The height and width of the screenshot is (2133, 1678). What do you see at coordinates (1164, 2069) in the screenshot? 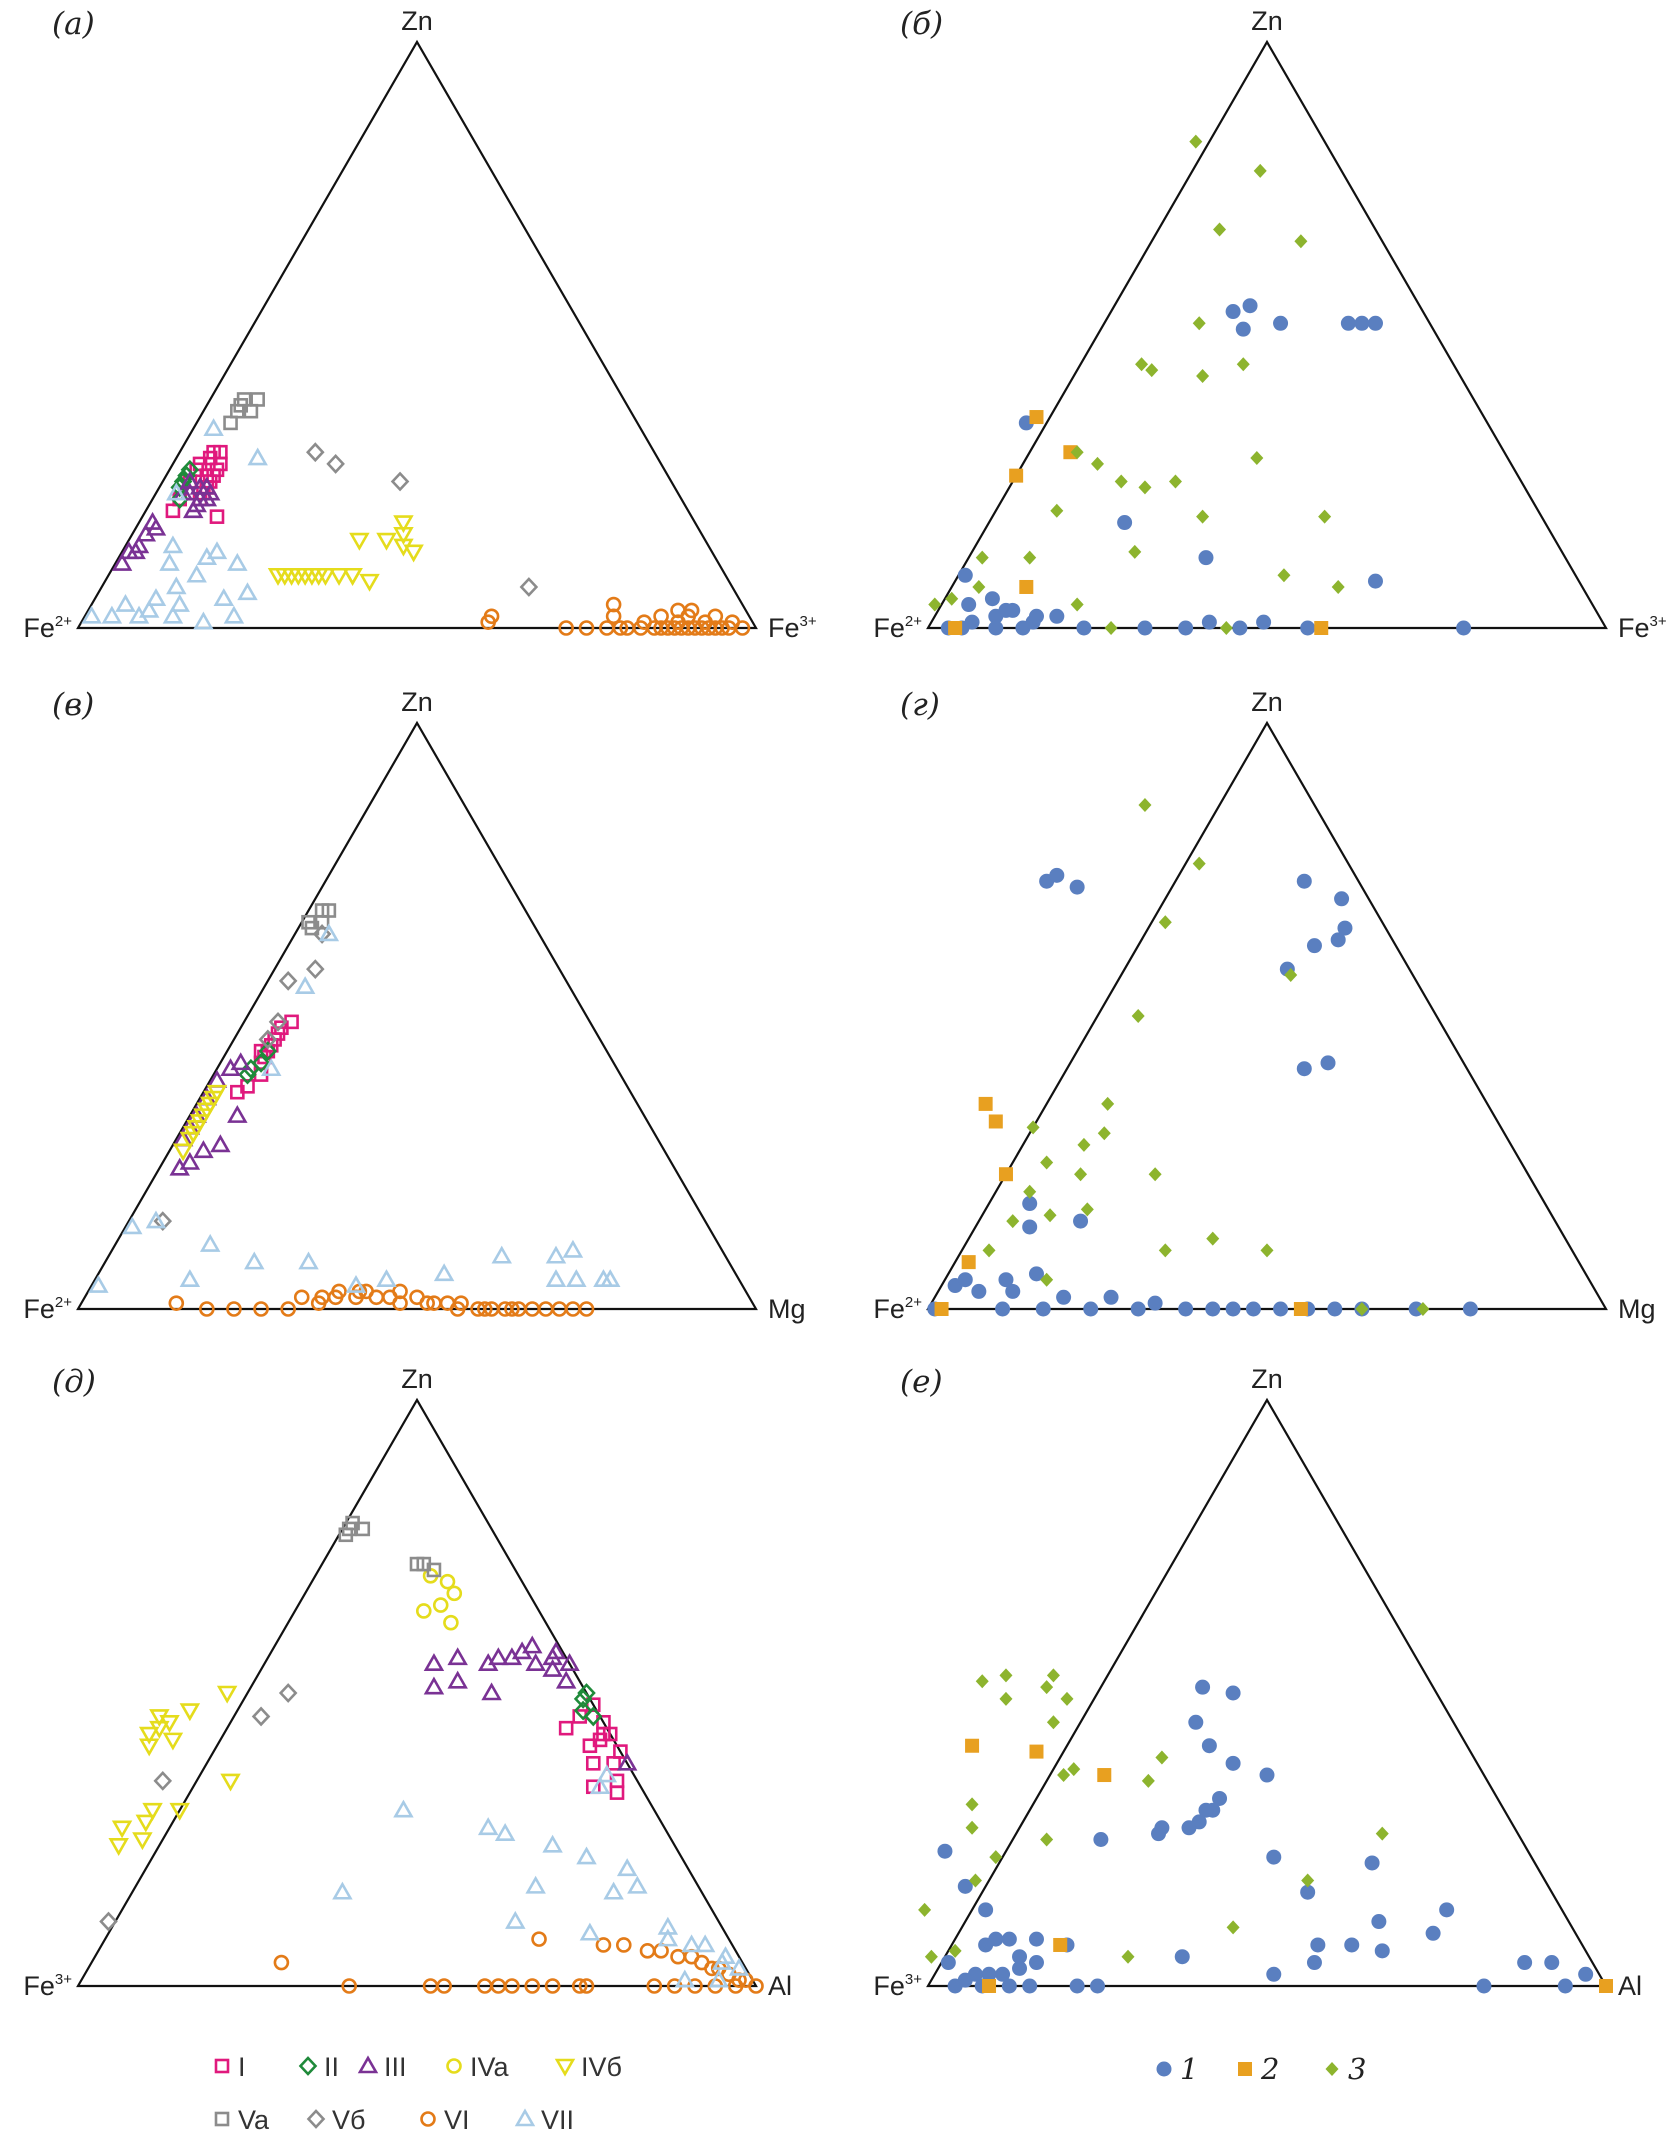
I see `legend-marker-g1` at bounding box center [1164, 2069].